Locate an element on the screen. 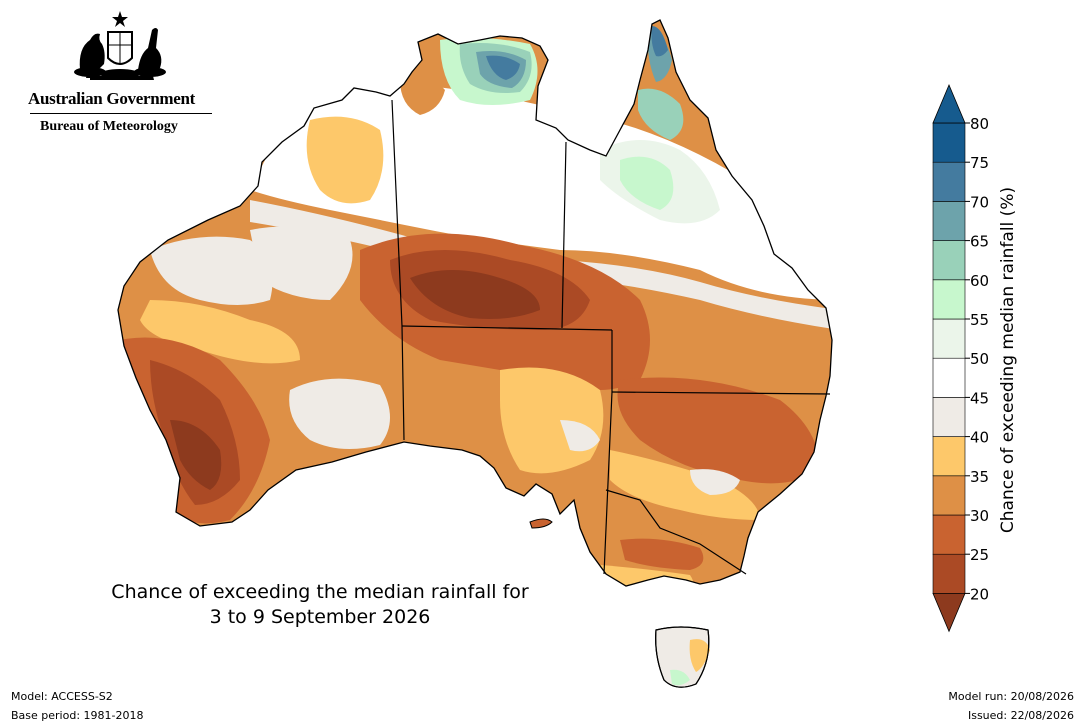 Image resolution: width=1085 pixels, height=726 pixels. colorbar-tick-label: 40 is located at coordinates (979, 438).